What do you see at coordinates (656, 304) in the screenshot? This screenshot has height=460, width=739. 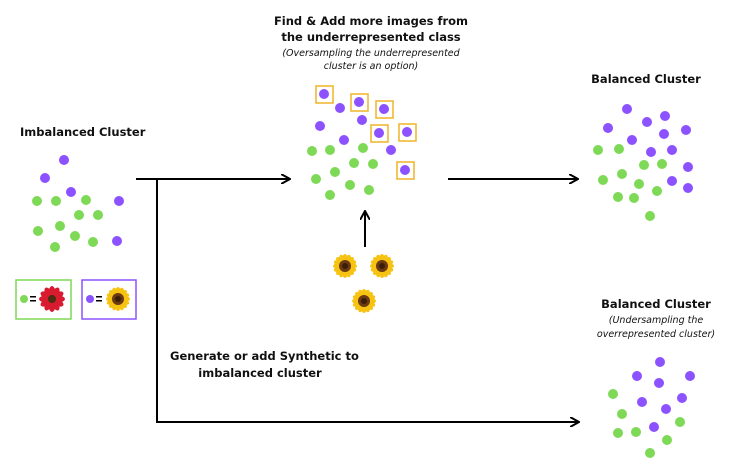 I see `balanced-cluster-title-bottom: Balanced Cluster` at bounding box center [656, 304].